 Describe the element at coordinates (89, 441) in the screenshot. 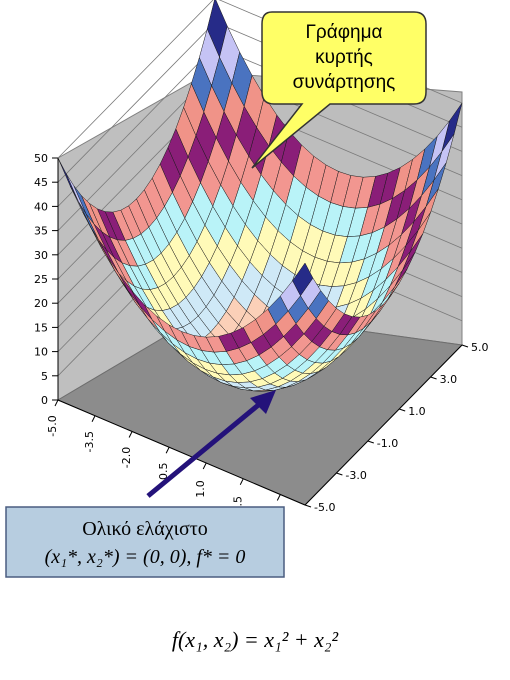

I see `x1-tick-label: -3.5` at that location.